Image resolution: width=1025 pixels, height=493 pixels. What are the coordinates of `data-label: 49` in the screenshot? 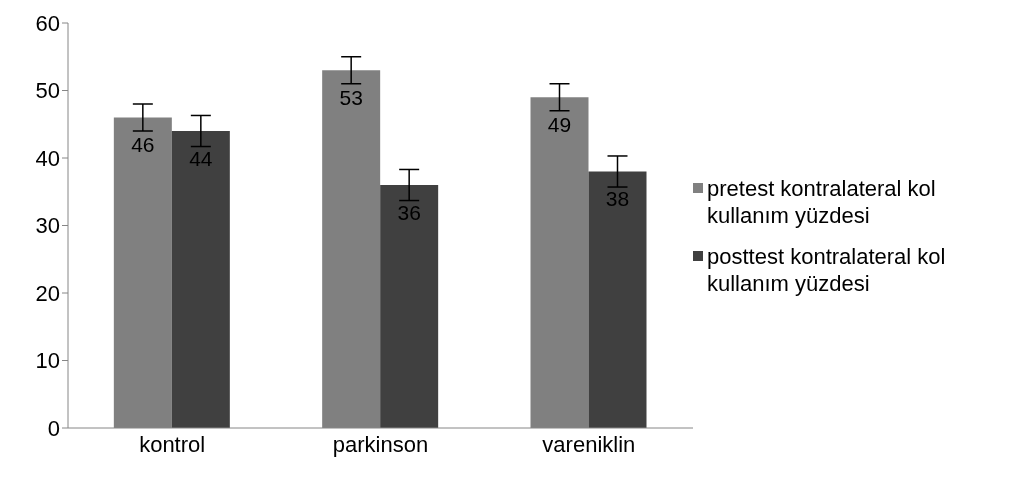 It's located at (559, 125).